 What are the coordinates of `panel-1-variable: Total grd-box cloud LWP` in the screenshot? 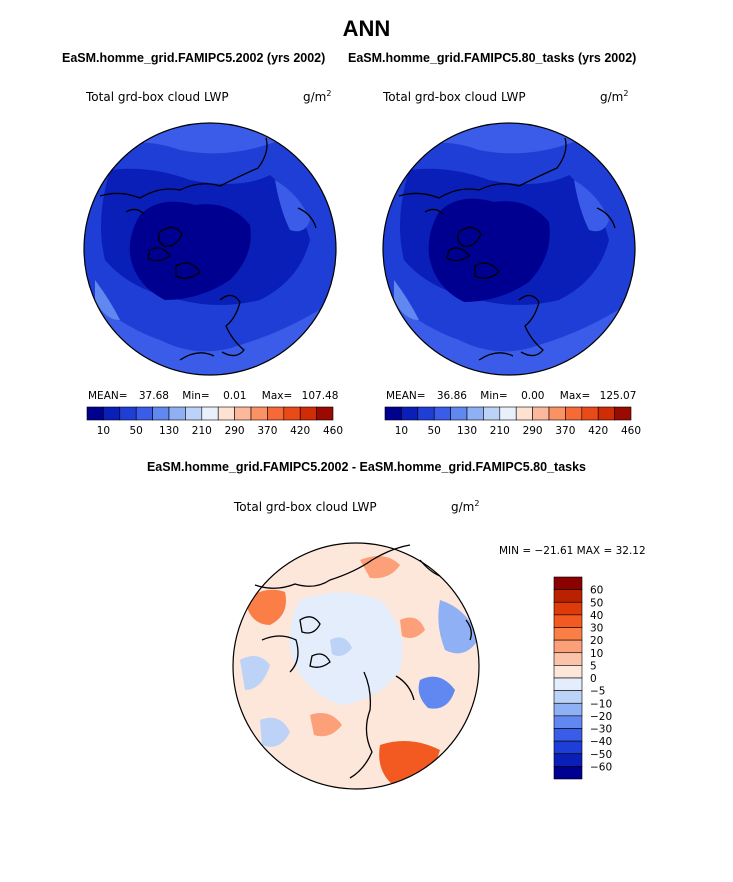 It's located at (157, 97).